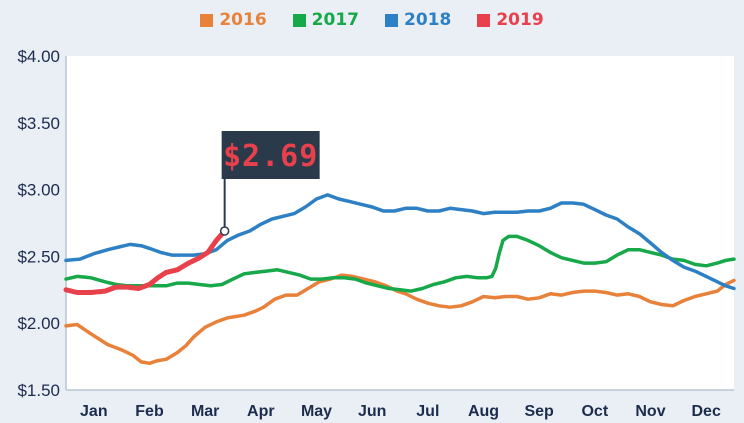 The image size is (744, 423). What do you see at coordinates (316, 411) in the screenshot?
I see `x-tick-label: May` at bounding box center [316, 411].